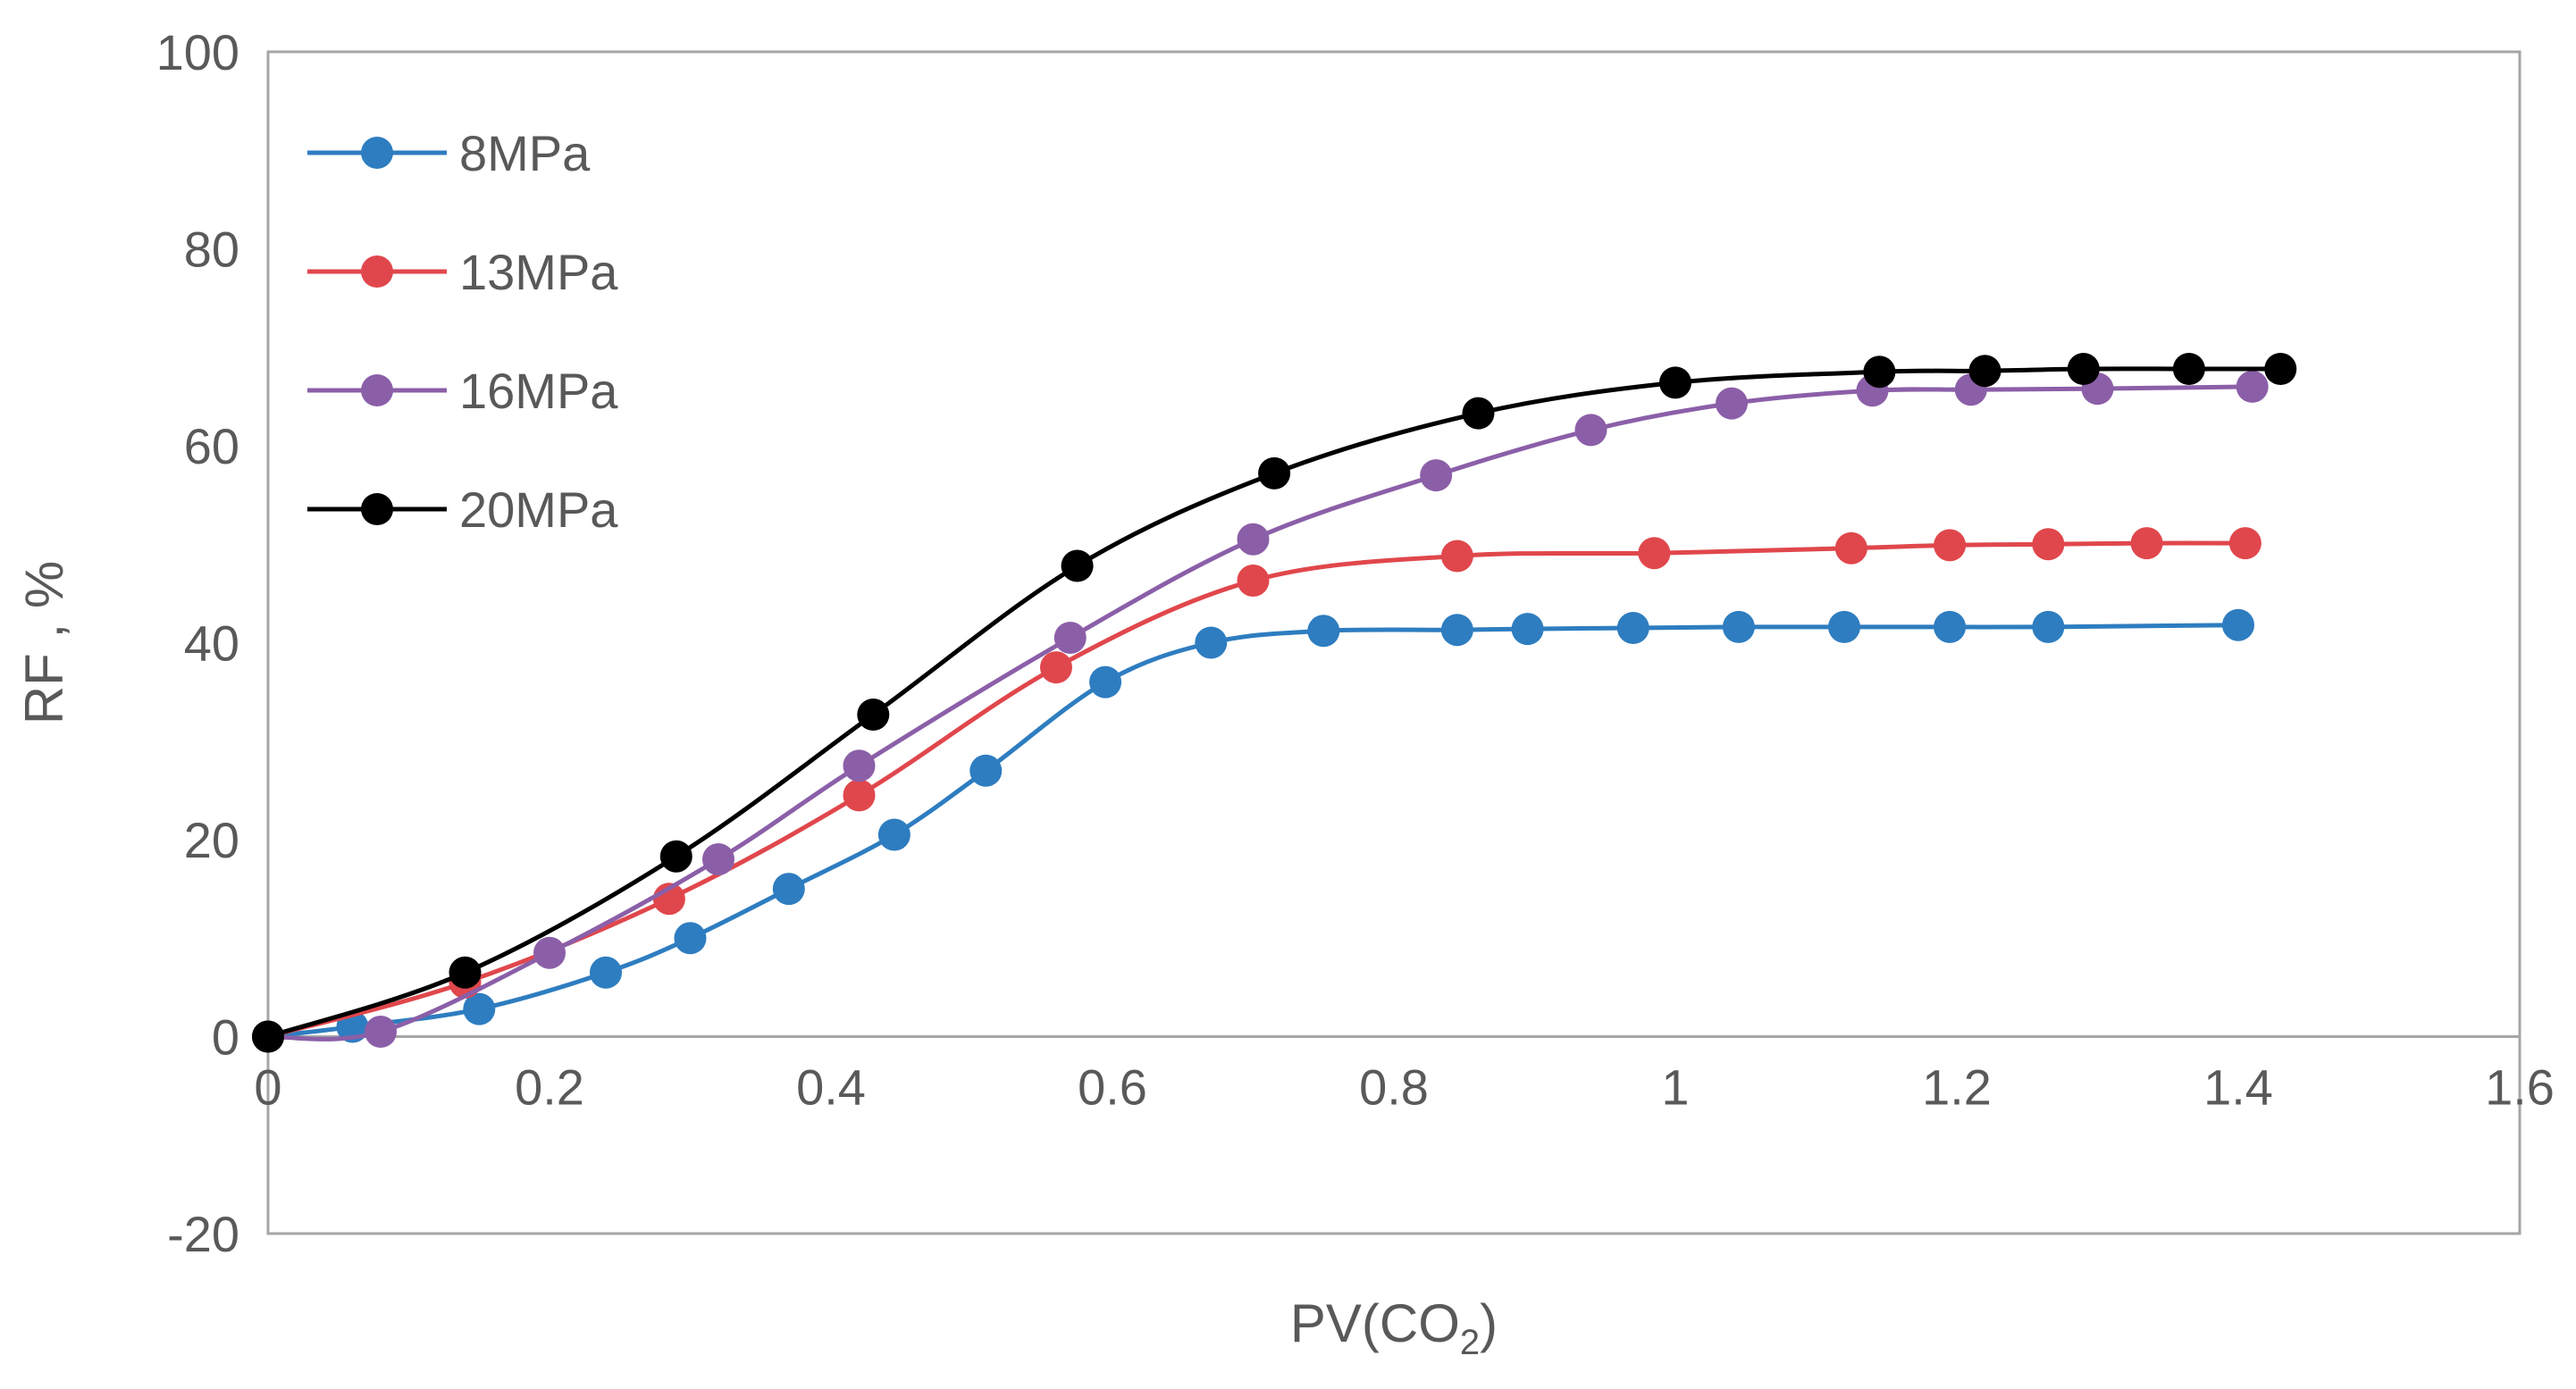  What do you see at coordinates (462, 331) in the screenshot?
I see `legend: 8MPa 13MPa 16MPa 20MPa` at bounding box center [462, 331].